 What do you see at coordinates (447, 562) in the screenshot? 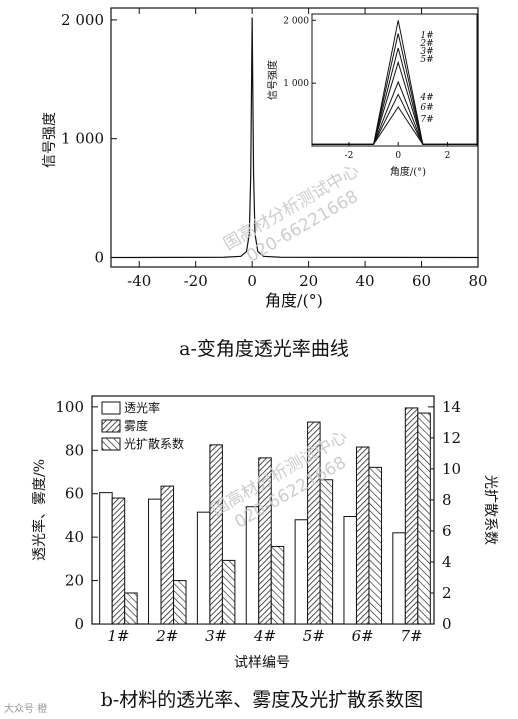
I see `chart-b-right-tick-label: 4` at bounding box center [447, 562].